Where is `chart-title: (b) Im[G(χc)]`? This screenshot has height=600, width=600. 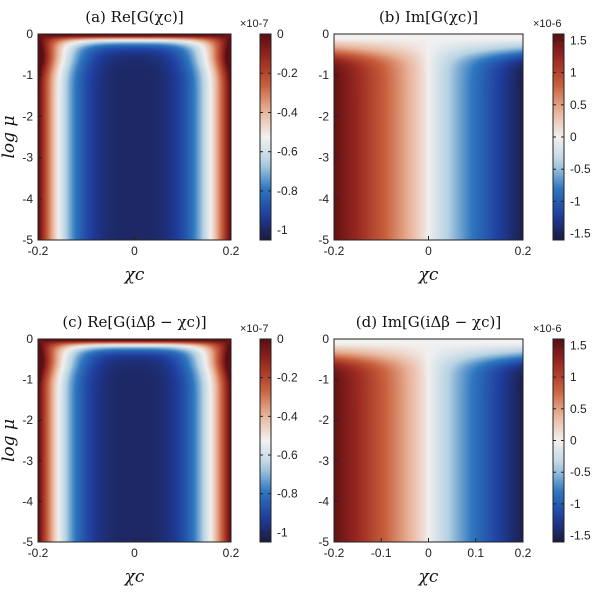
chart-title: (b) Im[G(χc)] is located at coordinates (428, 17).